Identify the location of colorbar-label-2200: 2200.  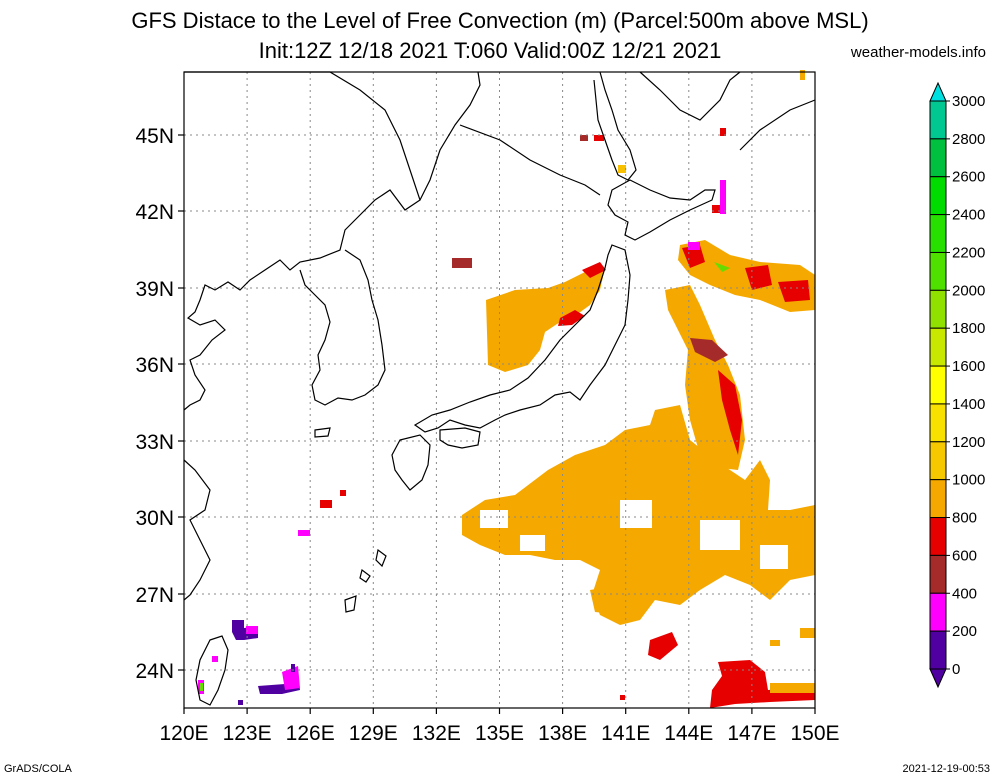
(968, 252).